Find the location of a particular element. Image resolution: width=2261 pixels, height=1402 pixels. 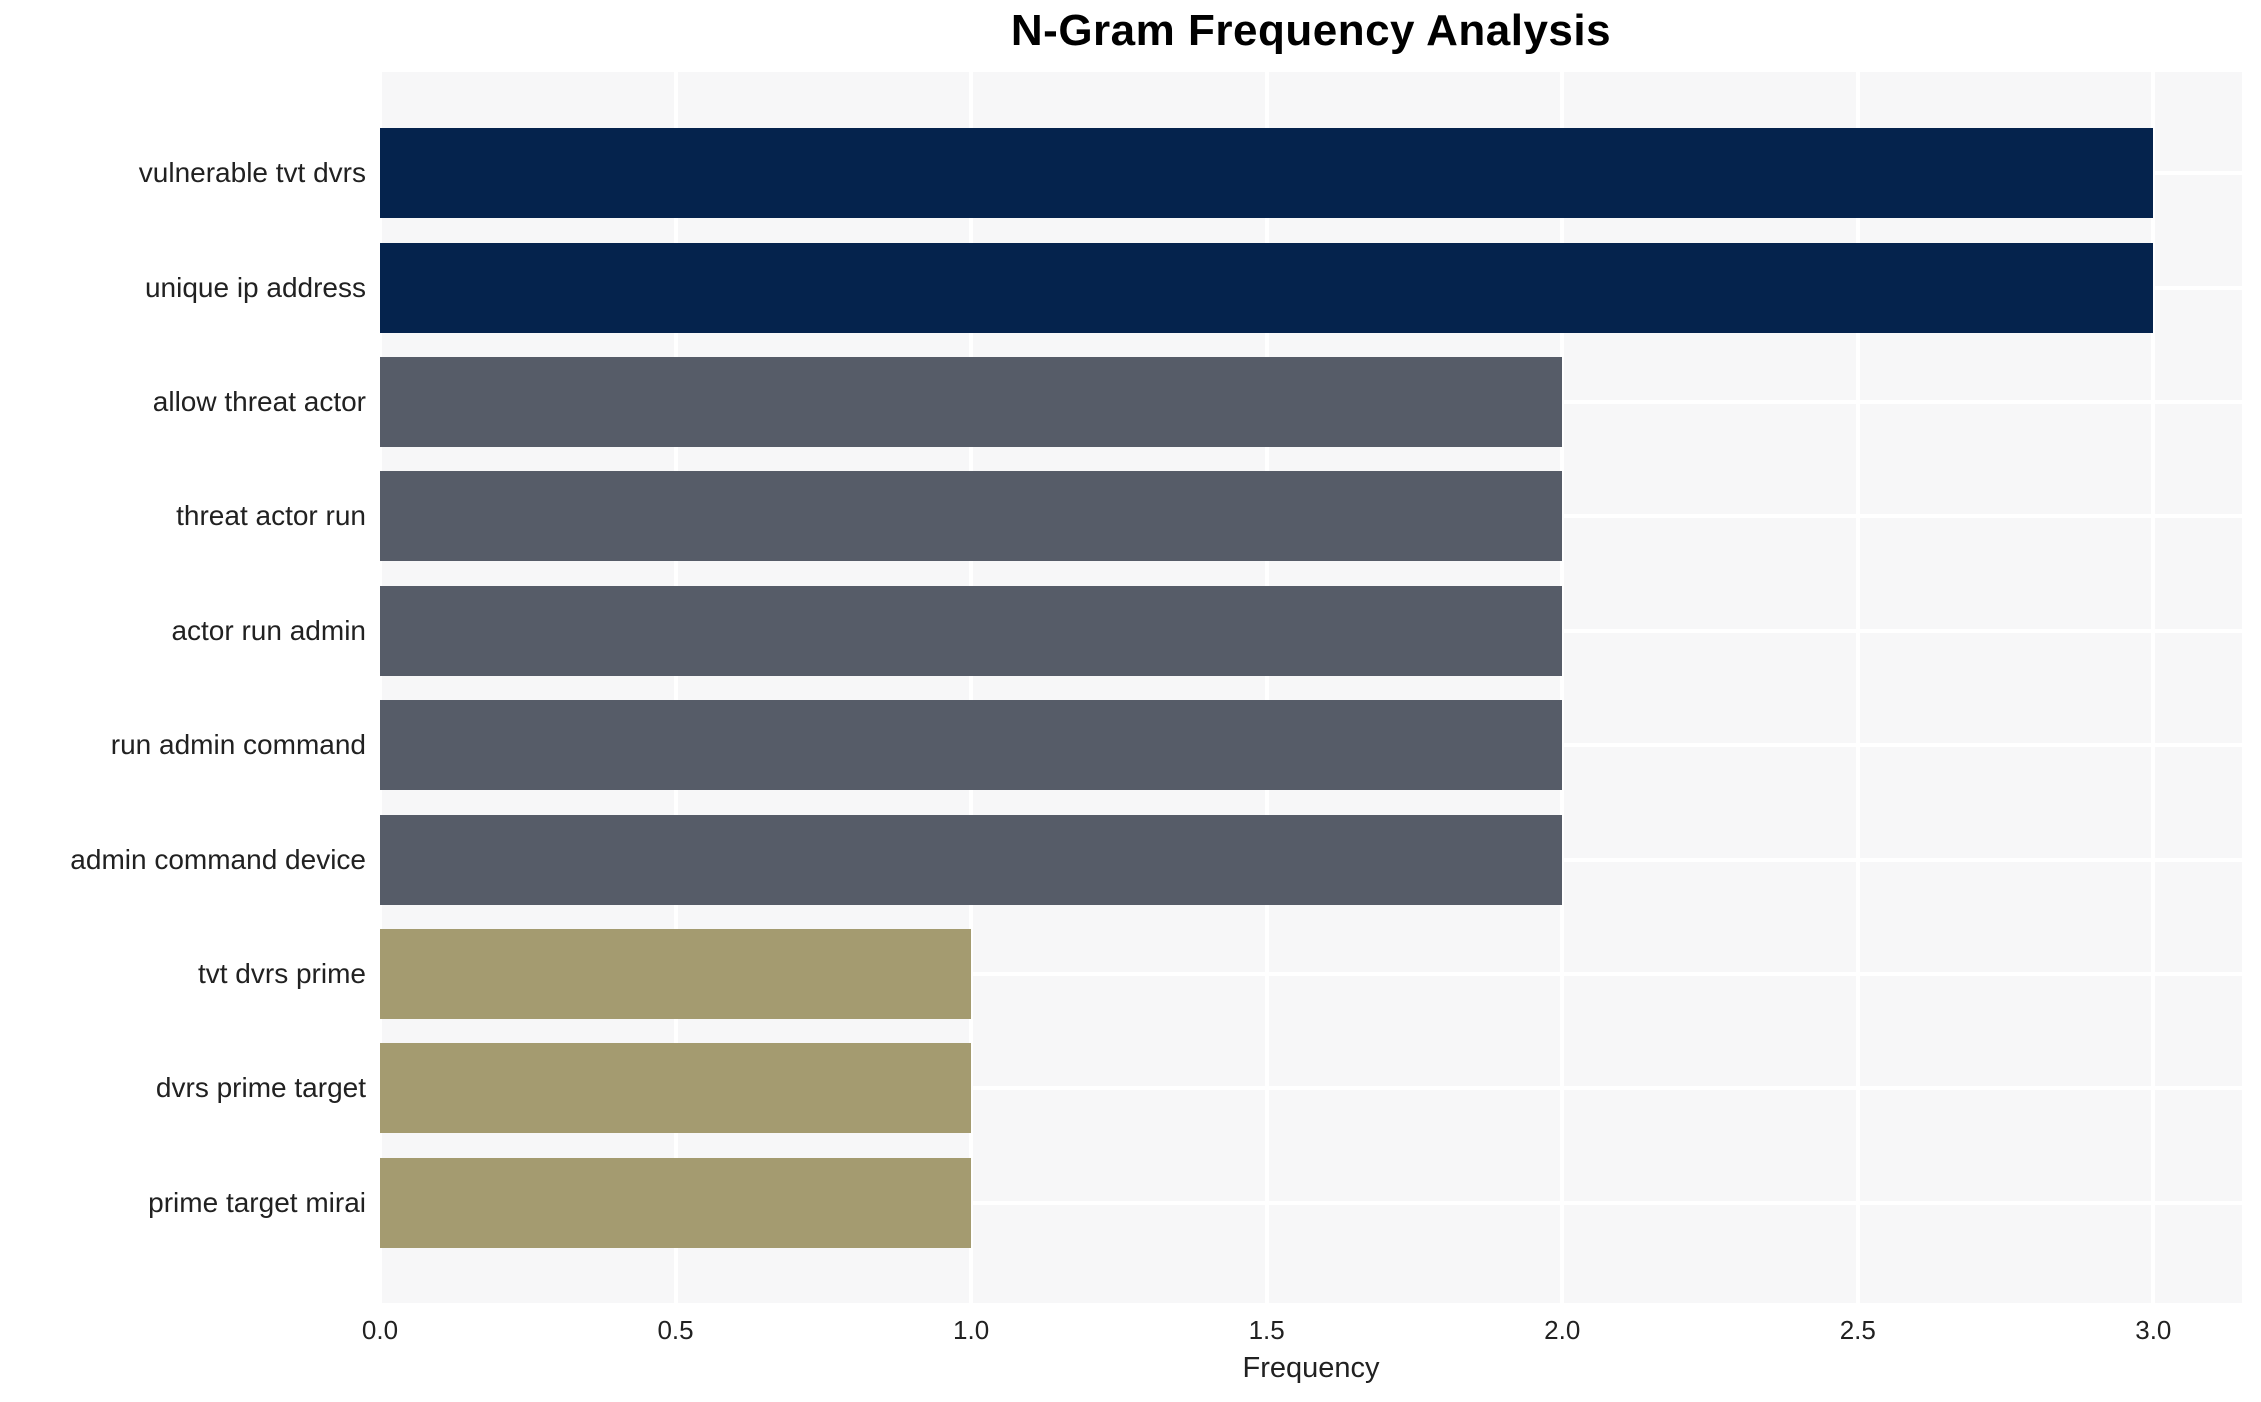

bar-tvt-dvrs-prime is located at coordinates (676, 974).